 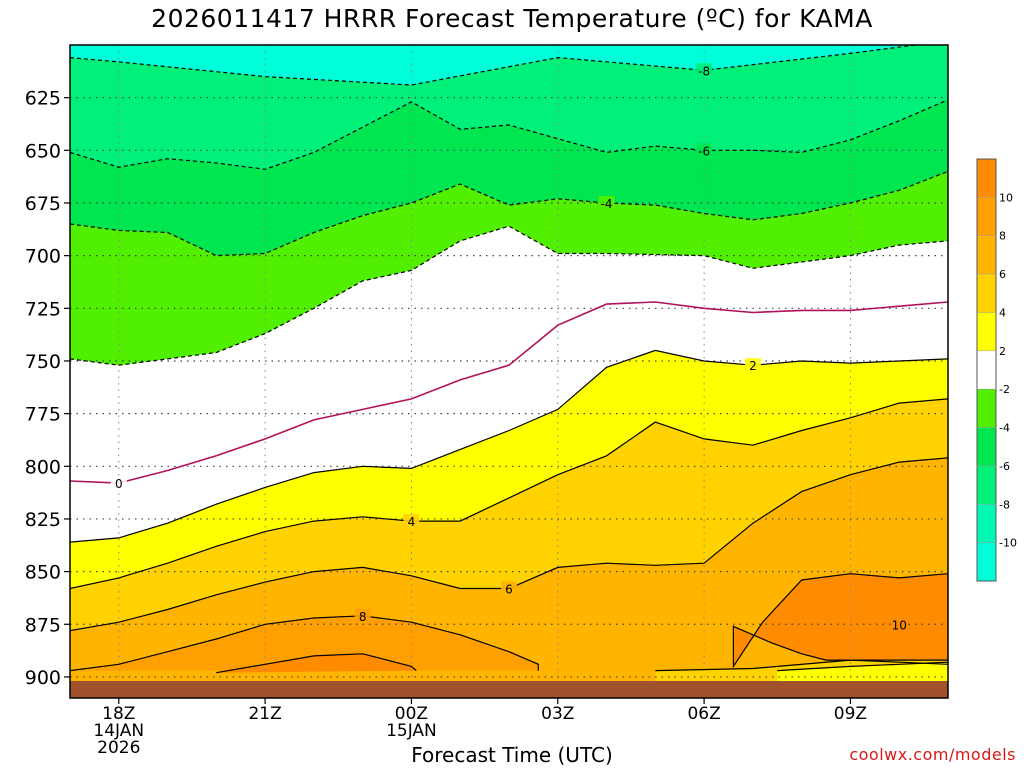 What do you see at coordinates (986, 446) in the screenshot?
I see `colorbar-band--6--4` at bounding box center [986, 446].